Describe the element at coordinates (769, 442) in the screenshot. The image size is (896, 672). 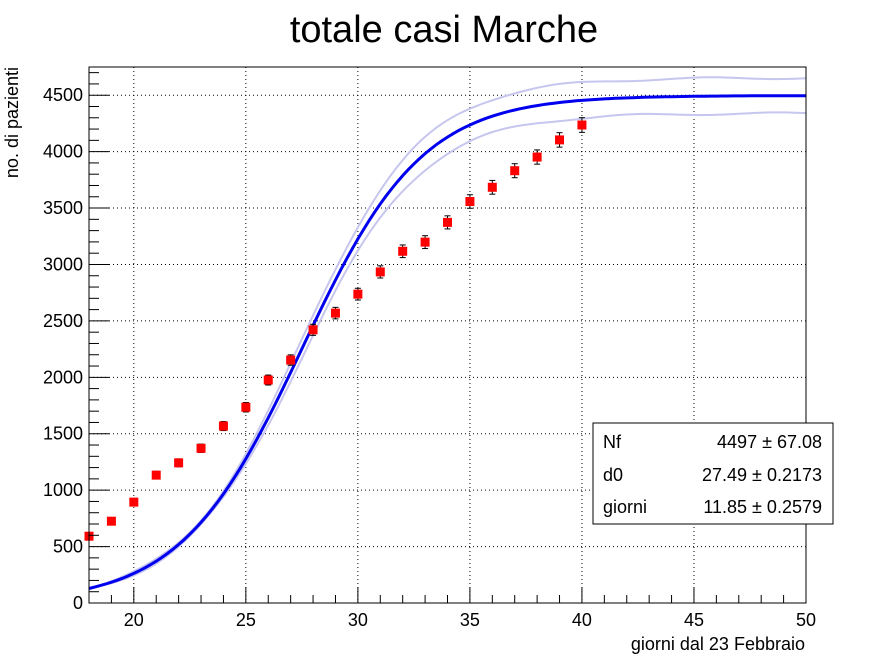
I see `stats-value-nf: 4497 ± 67.08` at that location.